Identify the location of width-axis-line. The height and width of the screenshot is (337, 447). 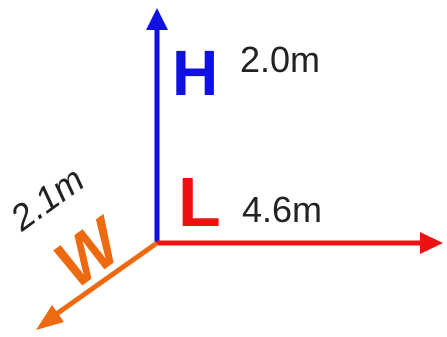
(102, 281).